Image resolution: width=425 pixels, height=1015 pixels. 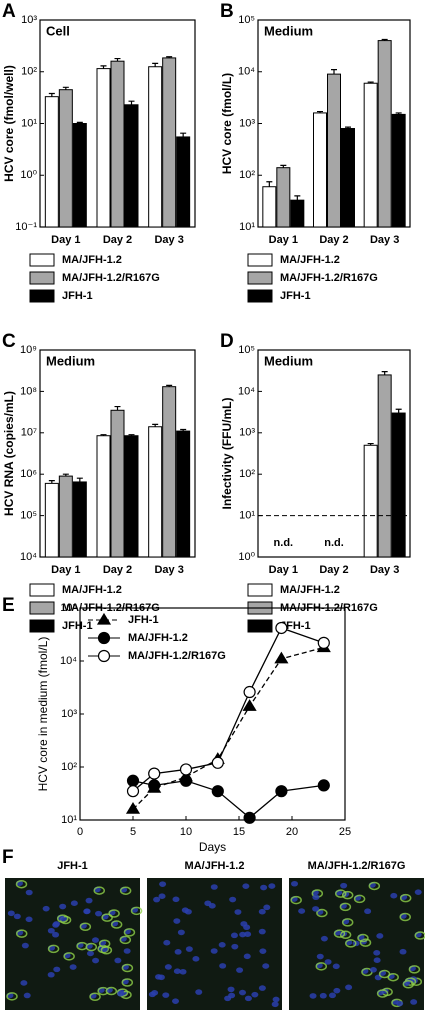 What do you see at coordinates (28, 474) in the screenshot?
I see `y-tick-label: 10⁶` at bounding box center [28, 474].